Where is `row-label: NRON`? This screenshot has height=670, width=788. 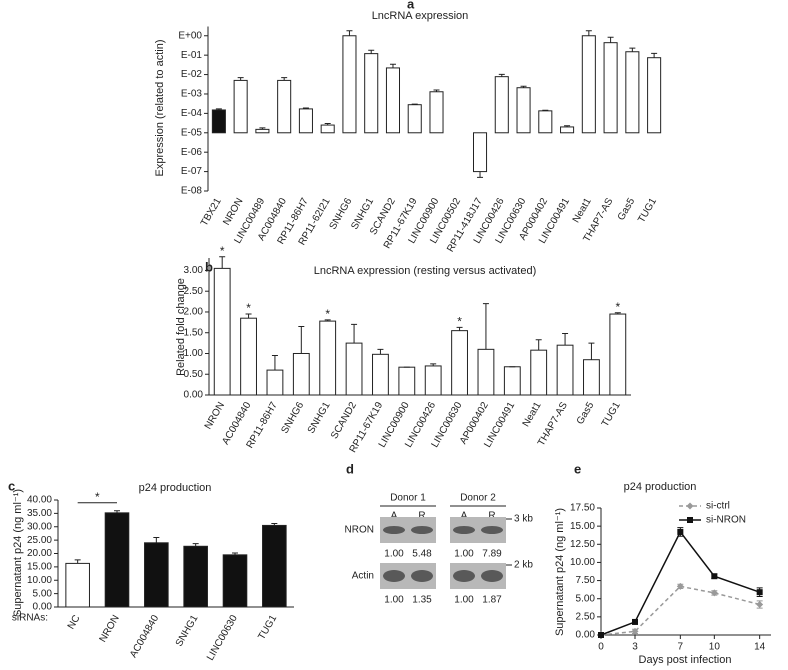
row-label: NRON is located at coordinates (359, 530).